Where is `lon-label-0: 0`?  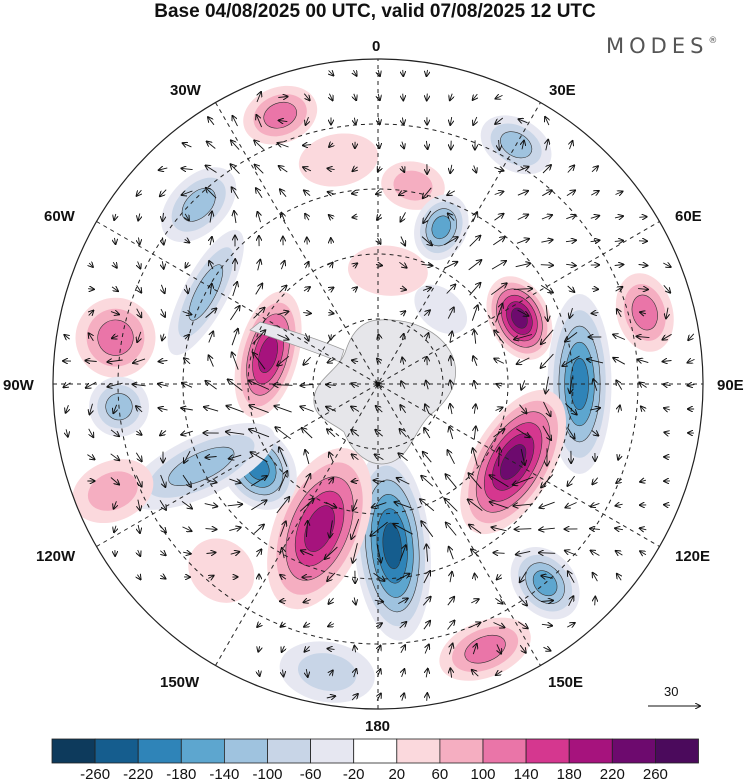 lon-label-0: 0 is located at coordinates (376, 46).